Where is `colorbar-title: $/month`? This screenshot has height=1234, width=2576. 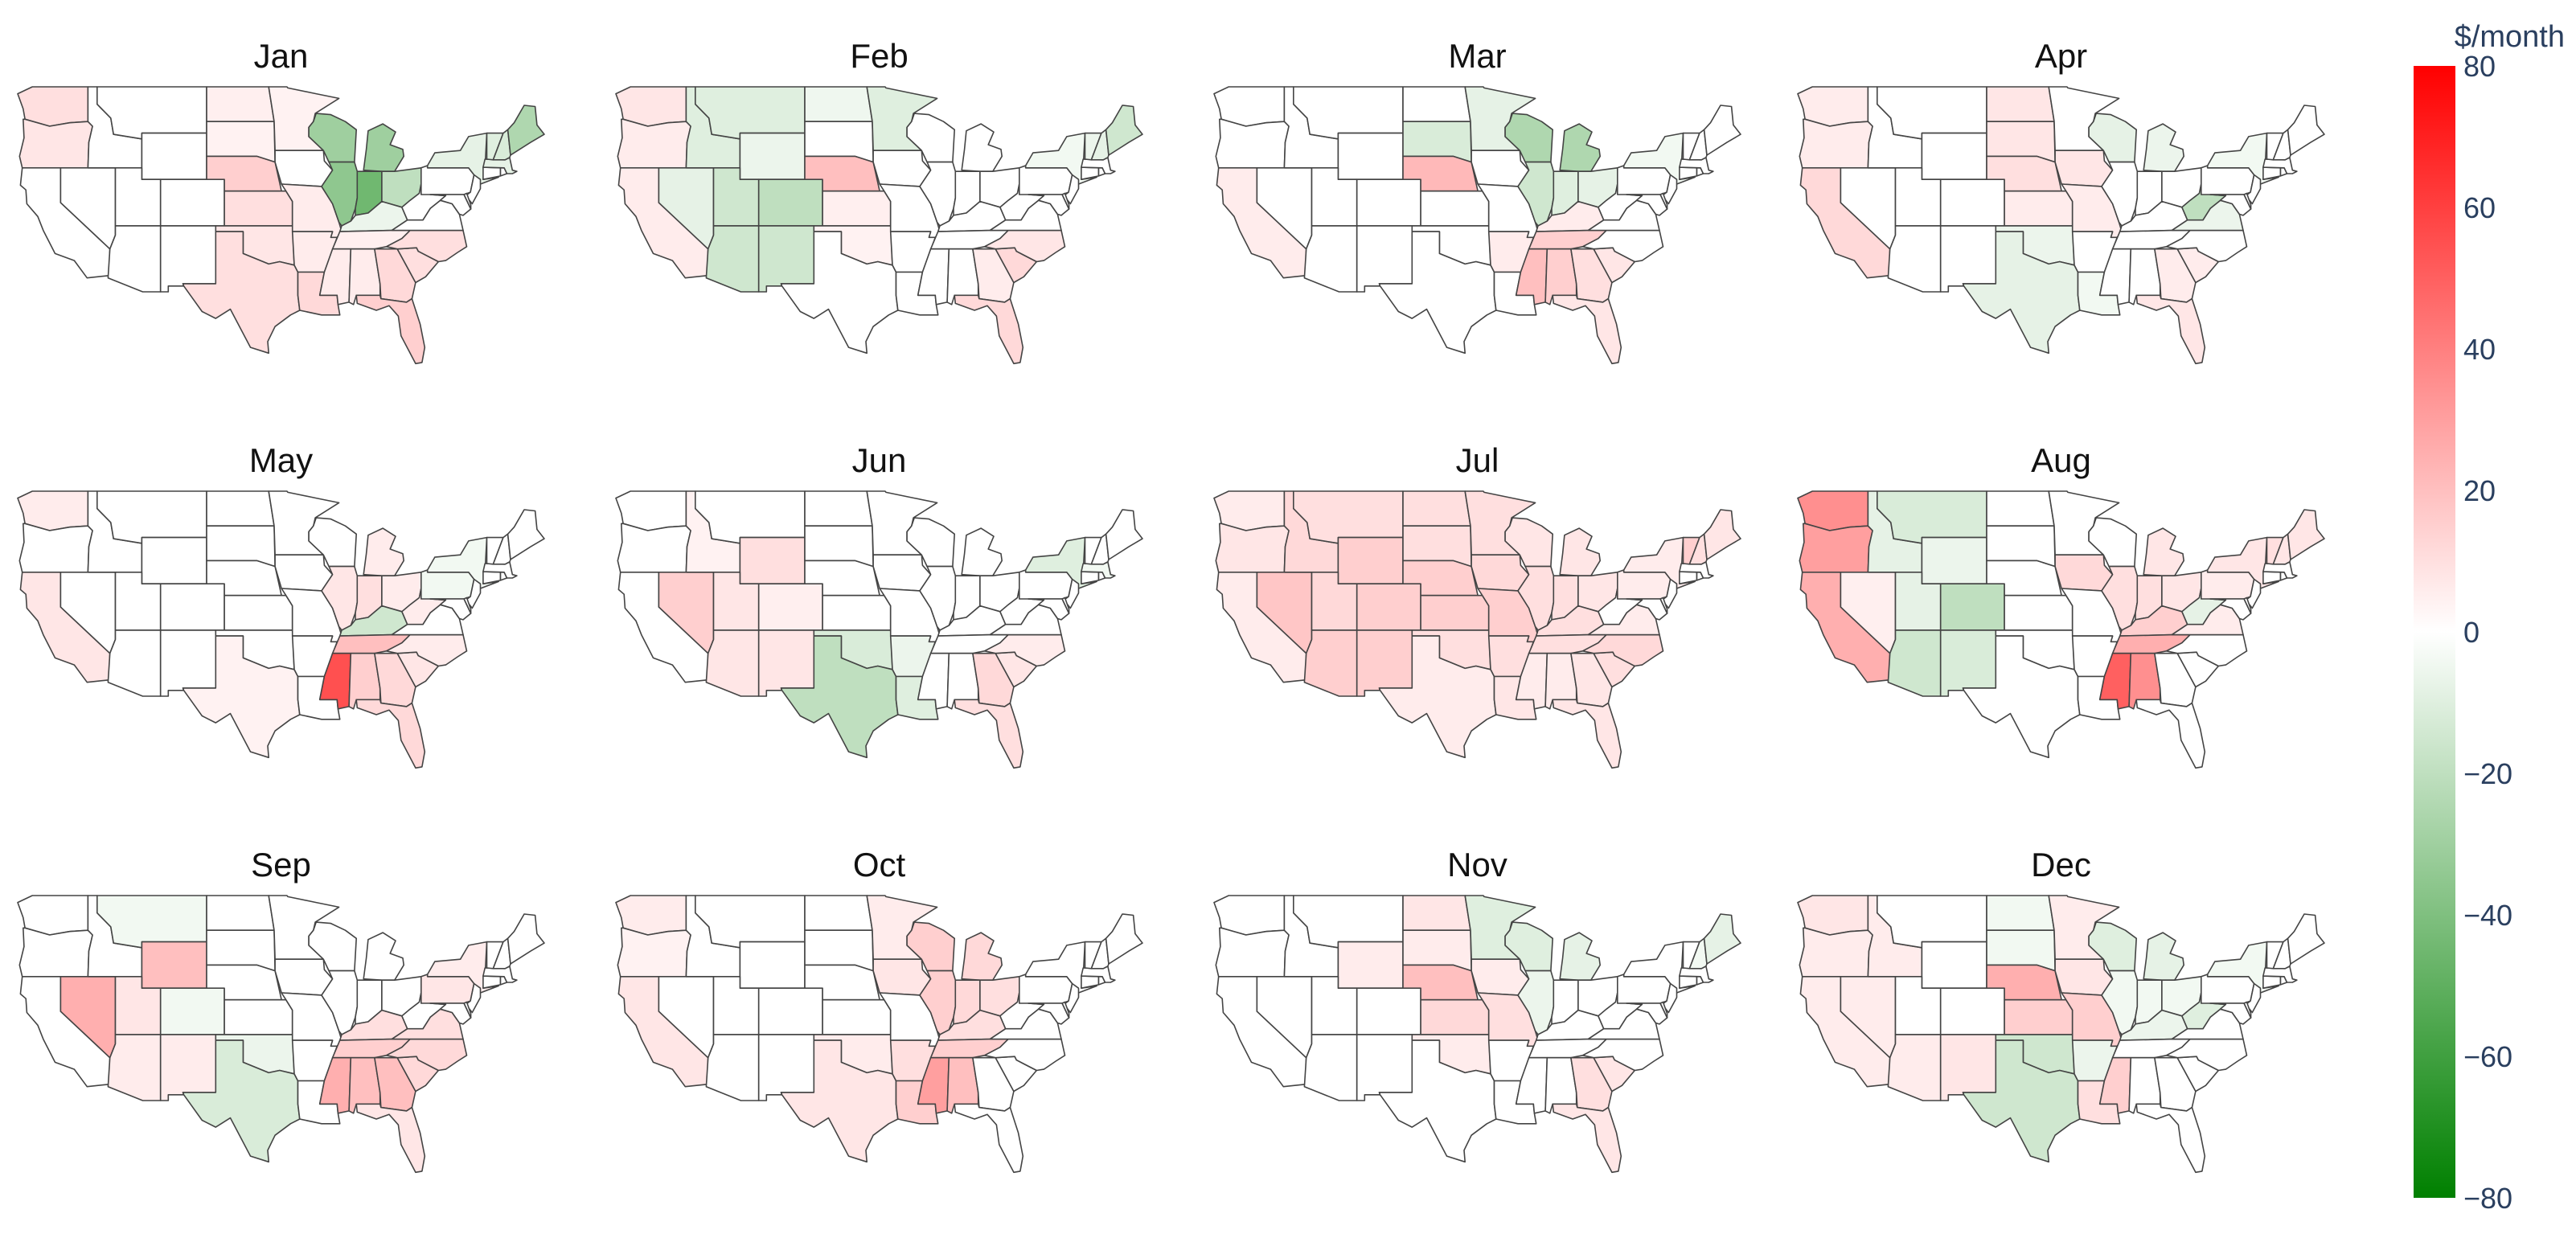 colorbar-title: $/month is located at coordinates (2510, 37).